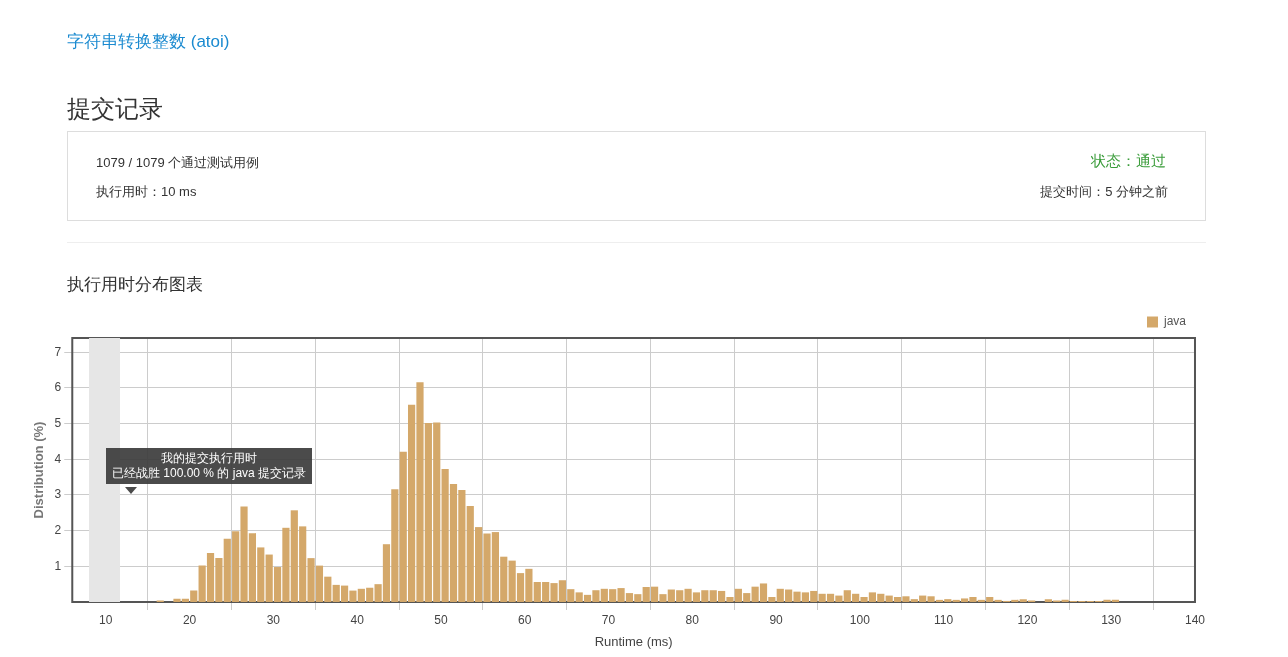  What do you see at coordinates (148, 42) in the screenshot?
I see `text: 字符串转换整数 (atoi)` at bounding box center [148, 42].